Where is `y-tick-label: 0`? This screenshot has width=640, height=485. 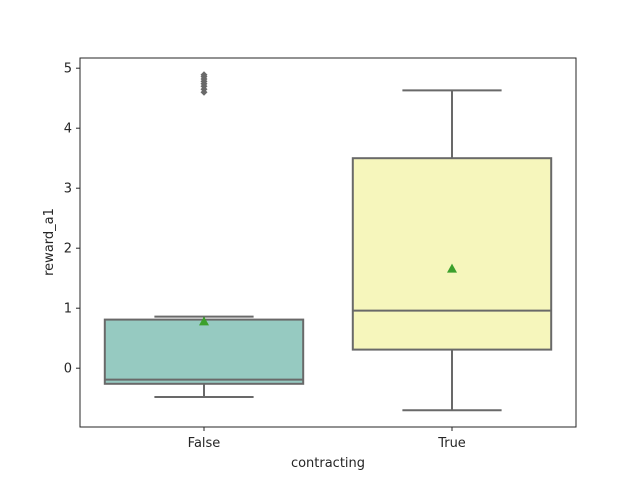
y-tick-label: 0 is located at coordinates (68, 369).